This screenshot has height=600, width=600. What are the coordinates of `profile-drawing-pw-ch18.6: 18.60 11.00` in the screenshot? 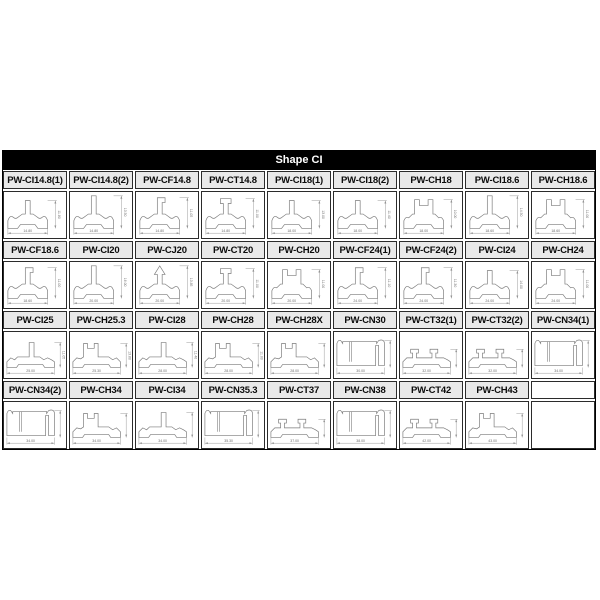 It's located at (563, 215).